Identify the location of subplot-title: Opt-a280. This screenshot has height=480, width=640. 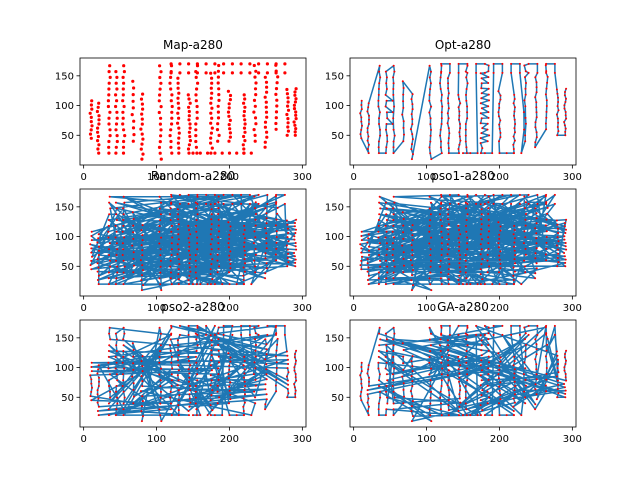
(463, 45).